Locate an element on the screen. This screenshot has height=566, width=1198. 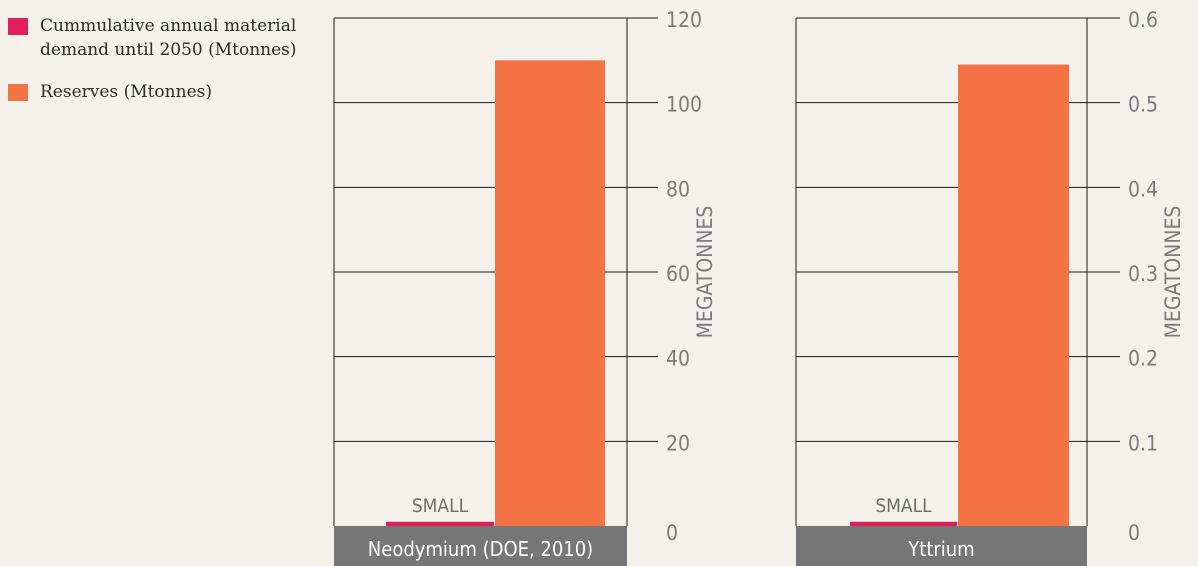
legend-swatch-reserves is located at coordinates (18, 92).